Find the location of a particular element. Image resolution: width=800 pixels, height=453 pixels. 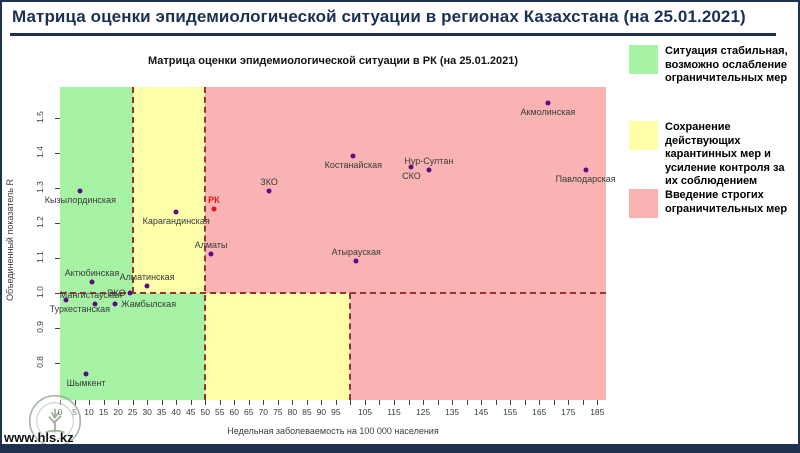

data-point-label: Акмолинская is located at coordinates (548, 112).